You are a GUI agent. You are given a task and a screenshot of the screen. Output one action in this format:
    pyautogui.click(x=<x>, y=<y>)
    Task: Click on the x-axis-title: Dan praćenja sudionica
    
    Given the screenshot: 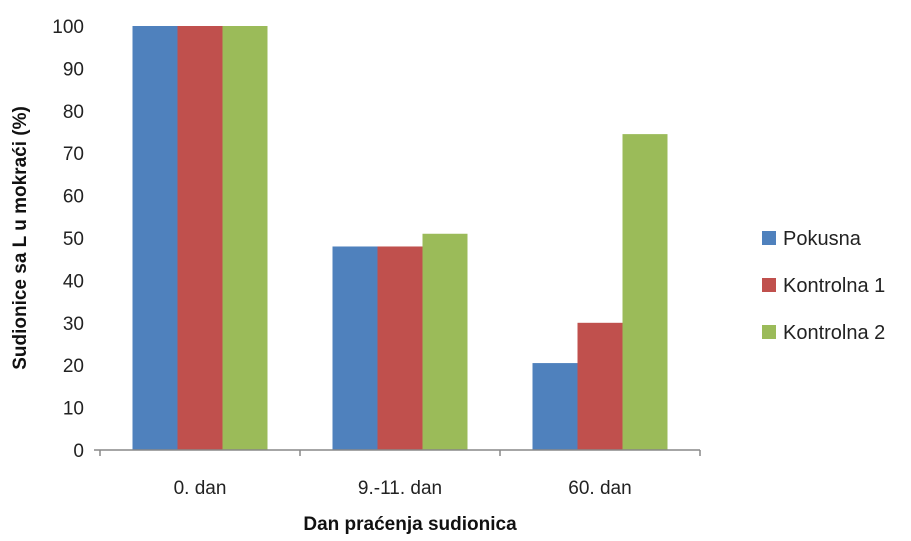 What is the action you would take?
    pyautogui.click(x=410, y=524)
    